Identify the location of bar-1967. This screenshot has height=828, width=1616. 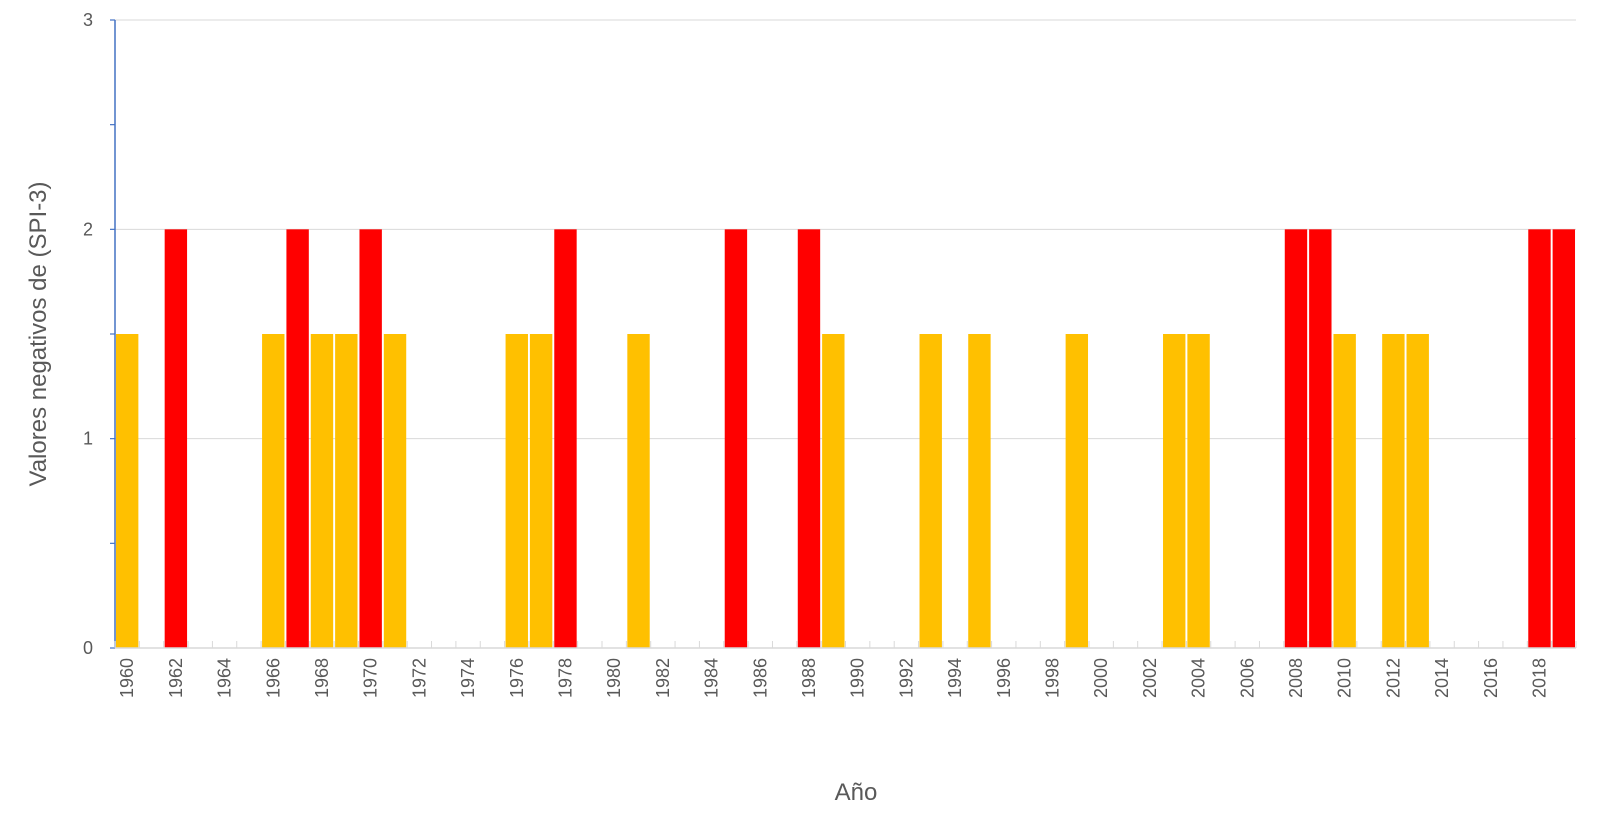
(297, 438).